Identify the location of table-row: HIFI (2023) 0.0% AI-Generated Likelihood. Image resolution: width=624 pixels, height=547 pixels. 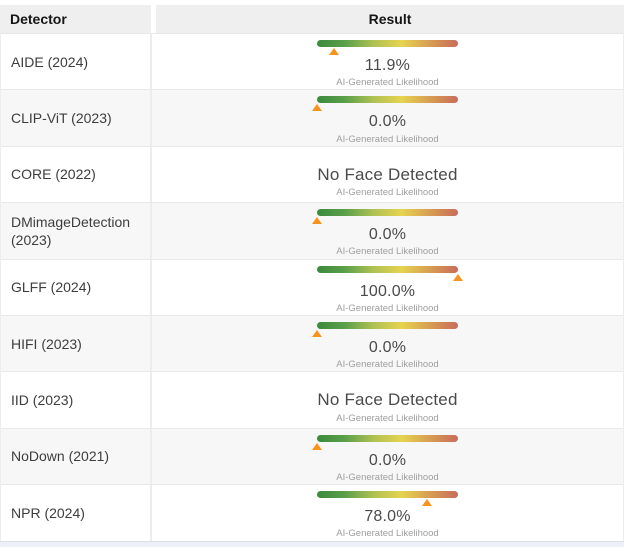
(312, 343).